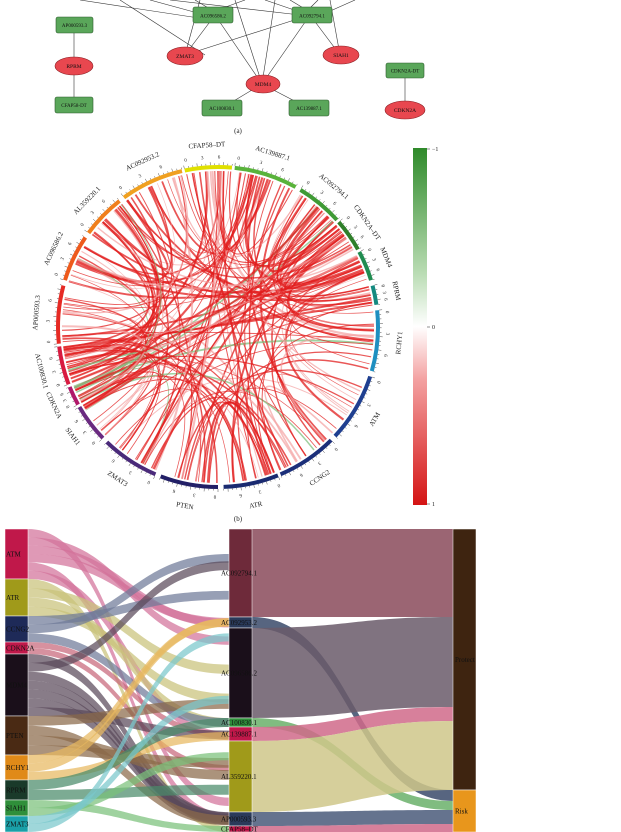 The height and width of the screenshot is (832, 621). I want to click on scale-bottom-label: 1, so click(433, 505).